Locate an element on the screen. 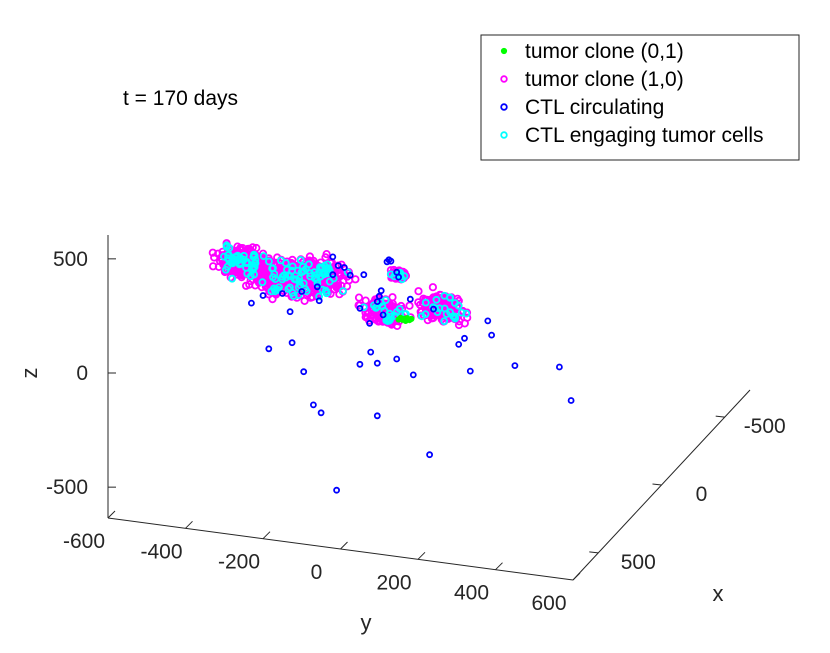 The image size is (830, 653). legend-entry: CTL engaging tumor cells is located at coordinates (632, 135).